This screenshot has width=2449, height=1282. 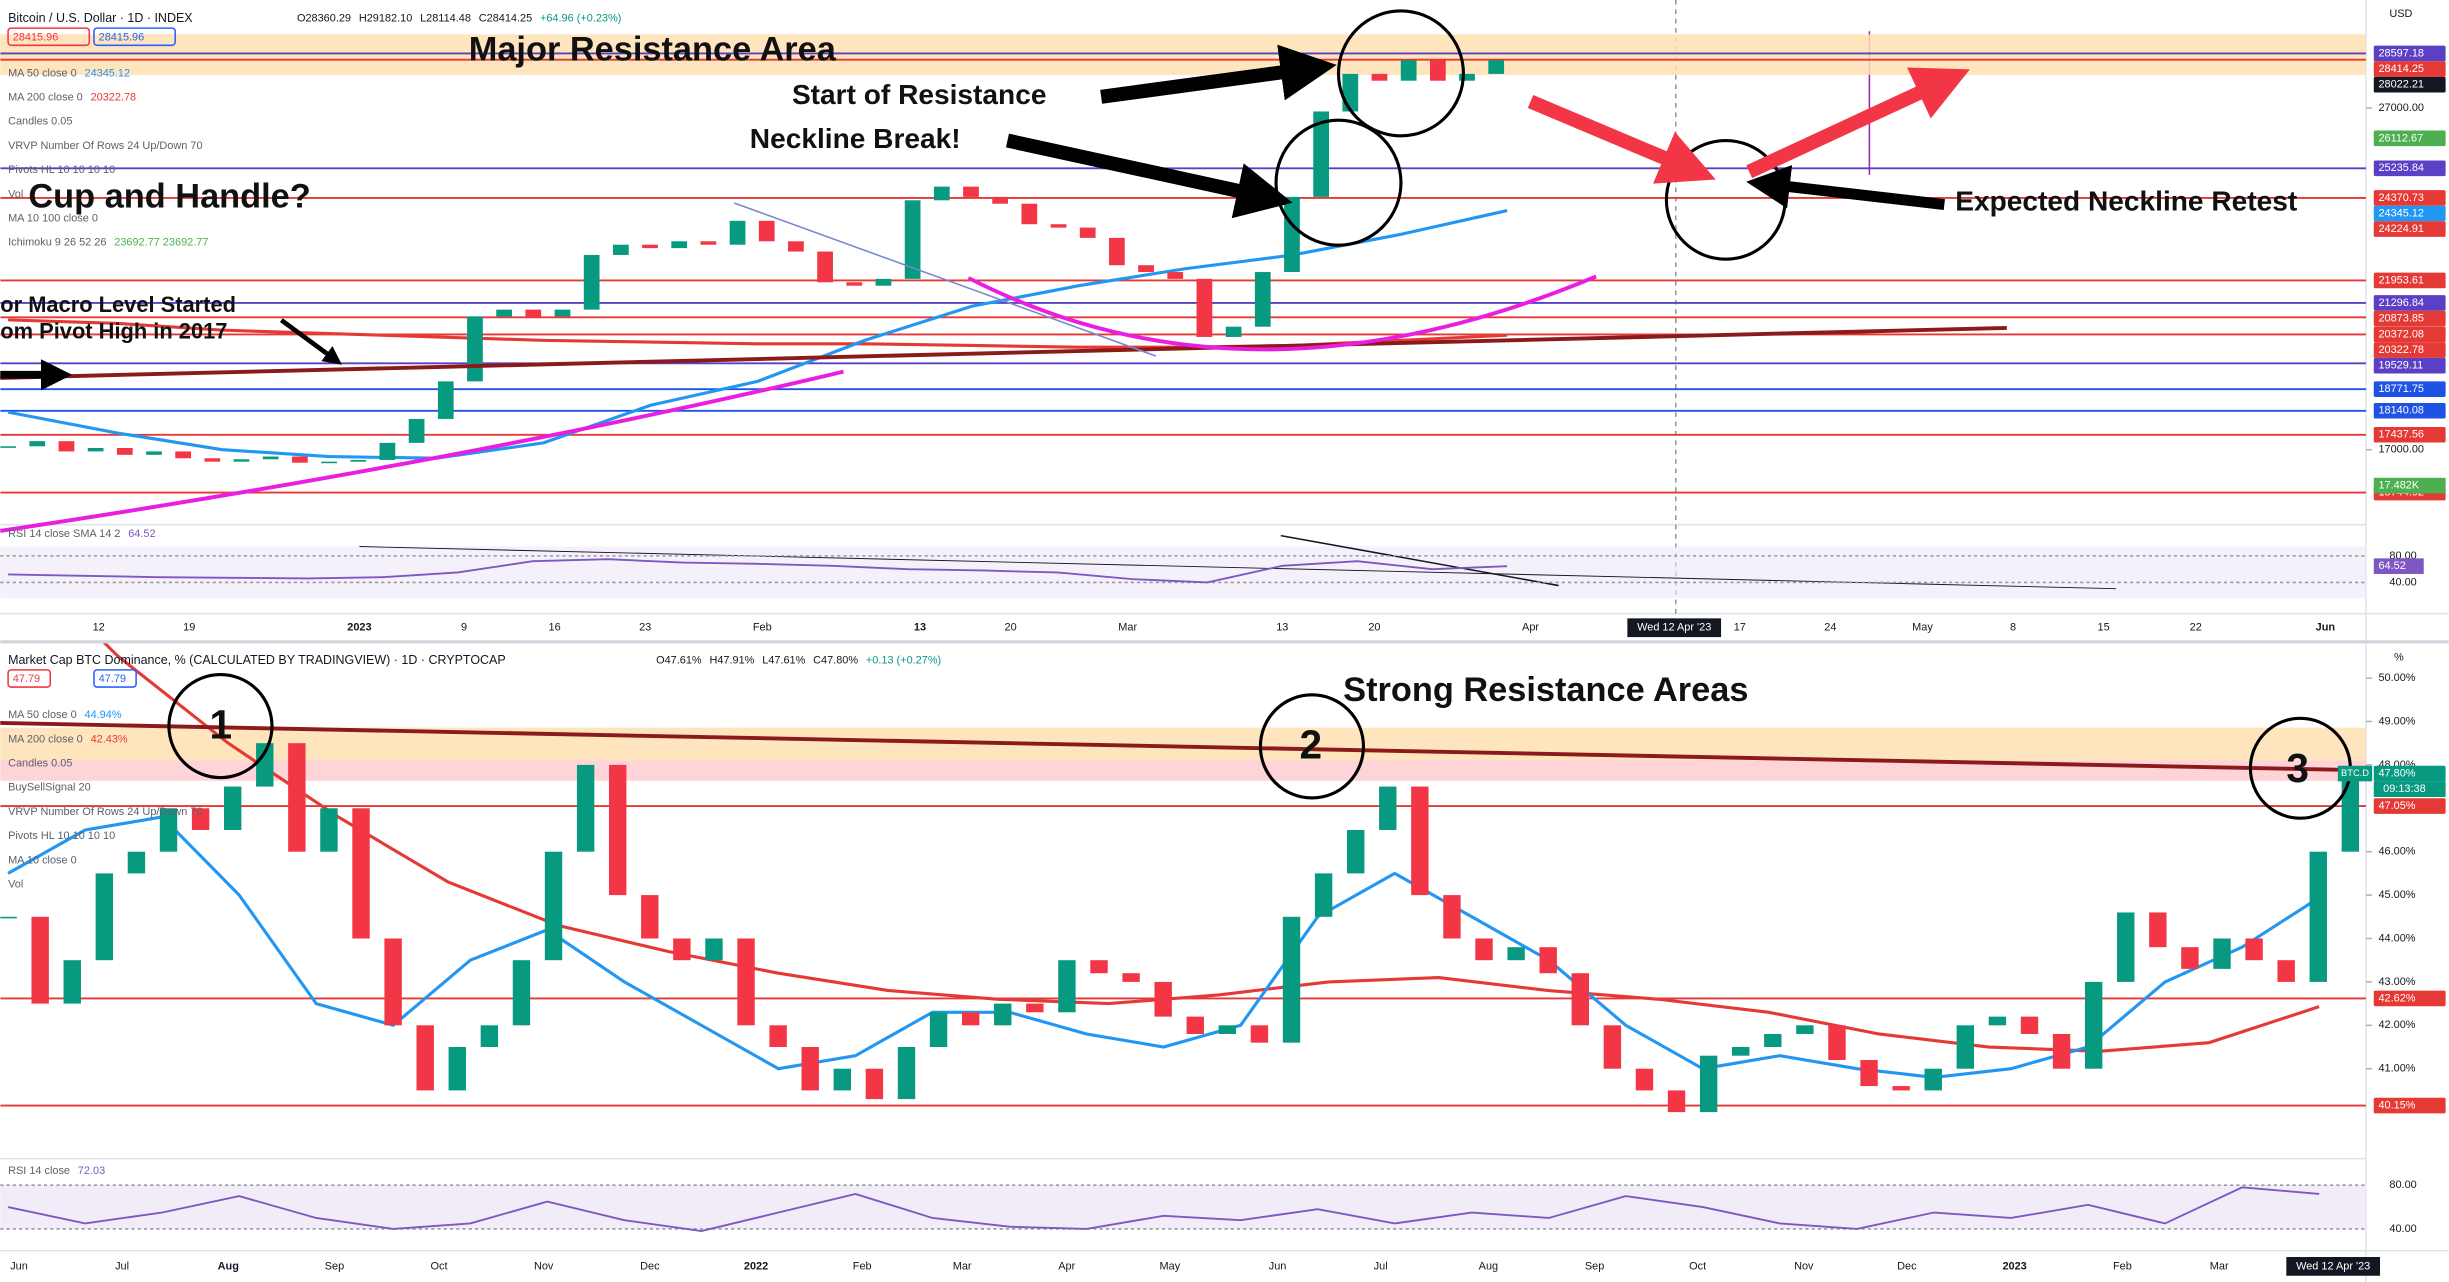 What do you see at coordinates (2196, 628) in the screenshot?
I see `x-tick-label: 22` at bounding box center [2196, 628].